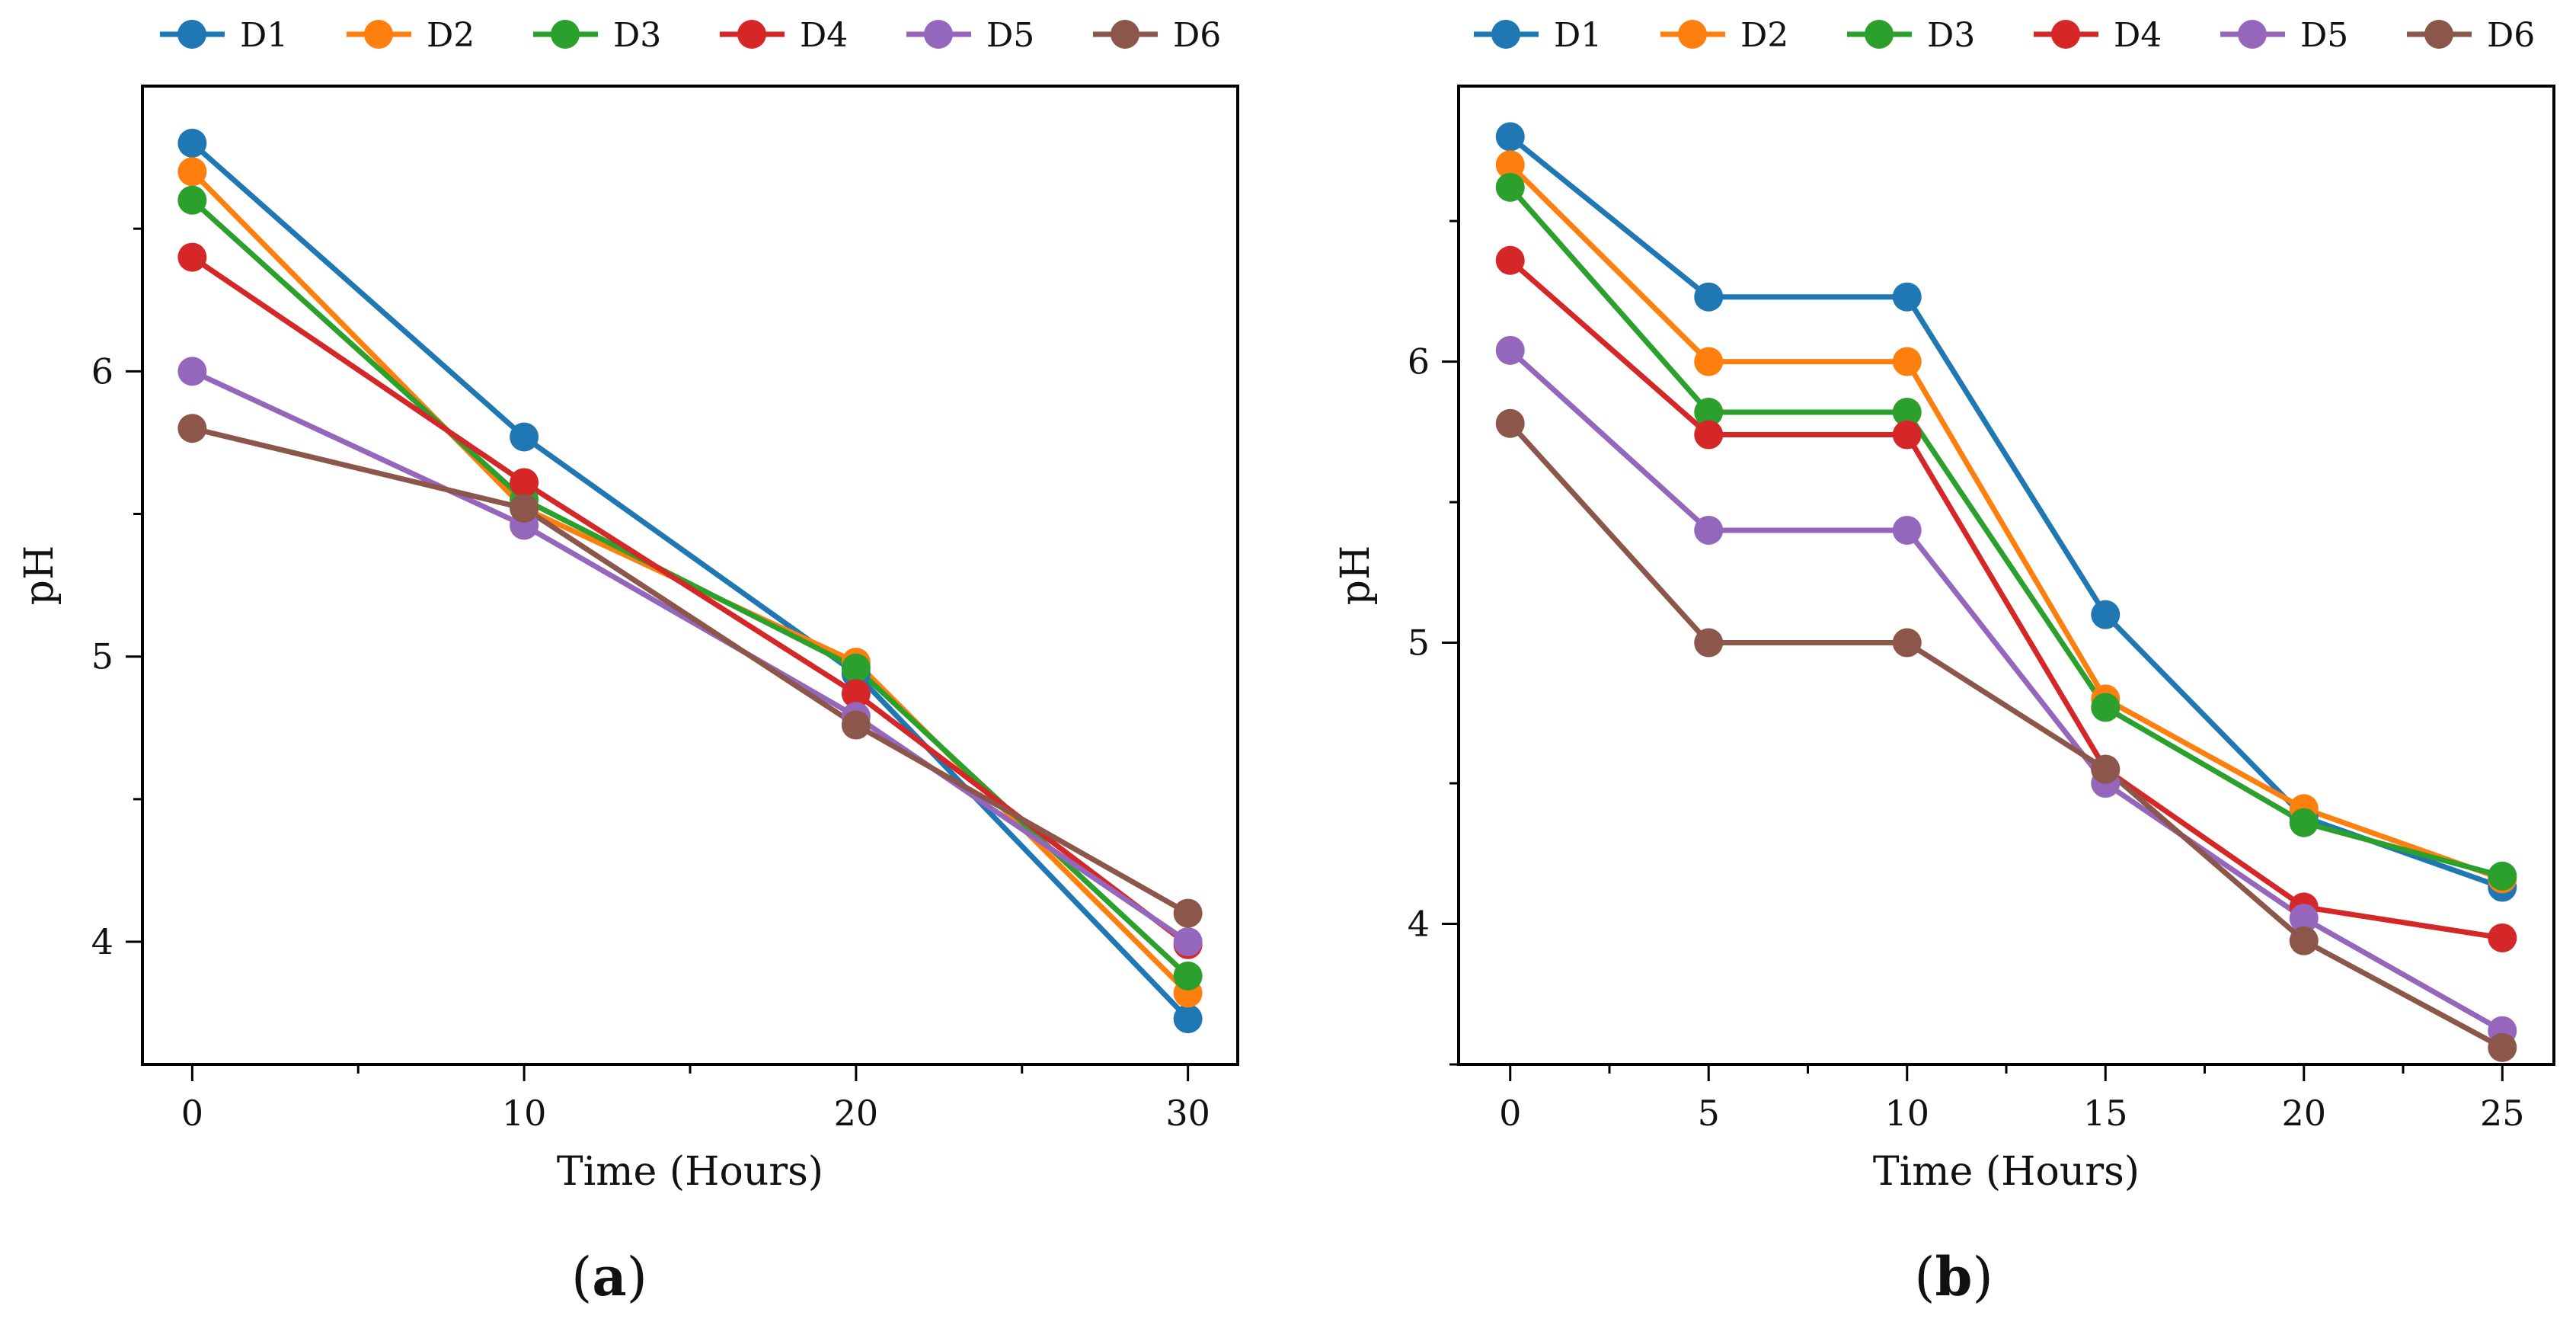 The width and height of the screenshot is (2576, 1325). What do you see at coordinates (2106, 1113) in the screenshot?
I see `x-tick-label: 15` at bounding box center [2106, 1113].